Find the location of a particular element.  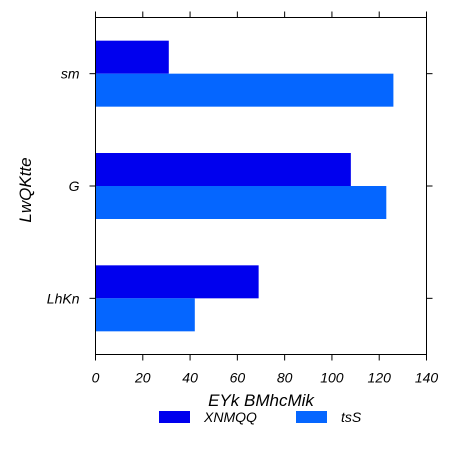

legend: XNMQQ tsS is located at coordinates (260, 417).